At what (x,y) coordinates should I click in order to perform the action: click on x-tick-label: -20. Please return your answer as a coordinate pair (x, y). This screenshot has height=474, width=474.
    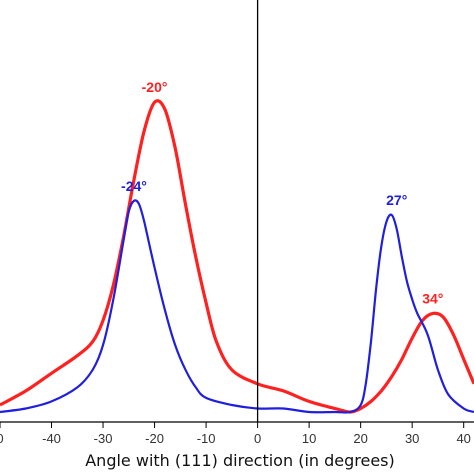
    Looking at the image, I should click on (154, 438).